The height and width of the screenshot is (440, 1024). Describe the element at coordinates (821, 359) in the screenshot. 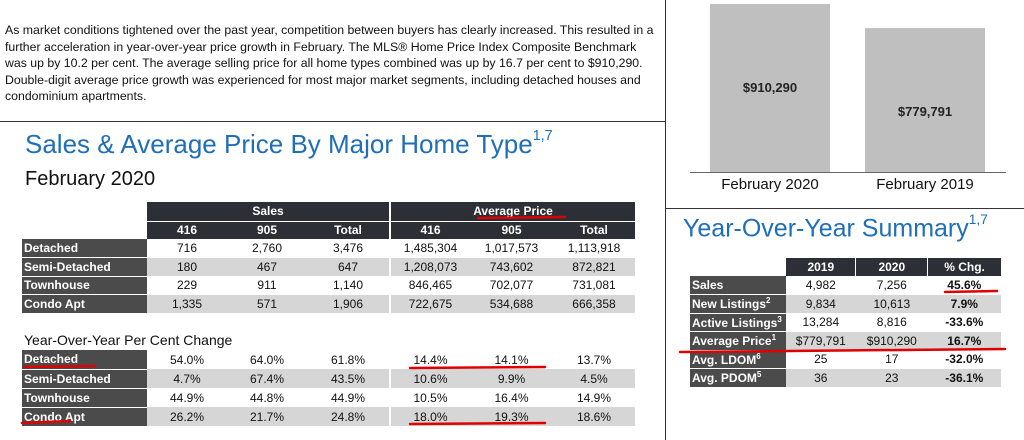

I see `cell: 25` at that location.